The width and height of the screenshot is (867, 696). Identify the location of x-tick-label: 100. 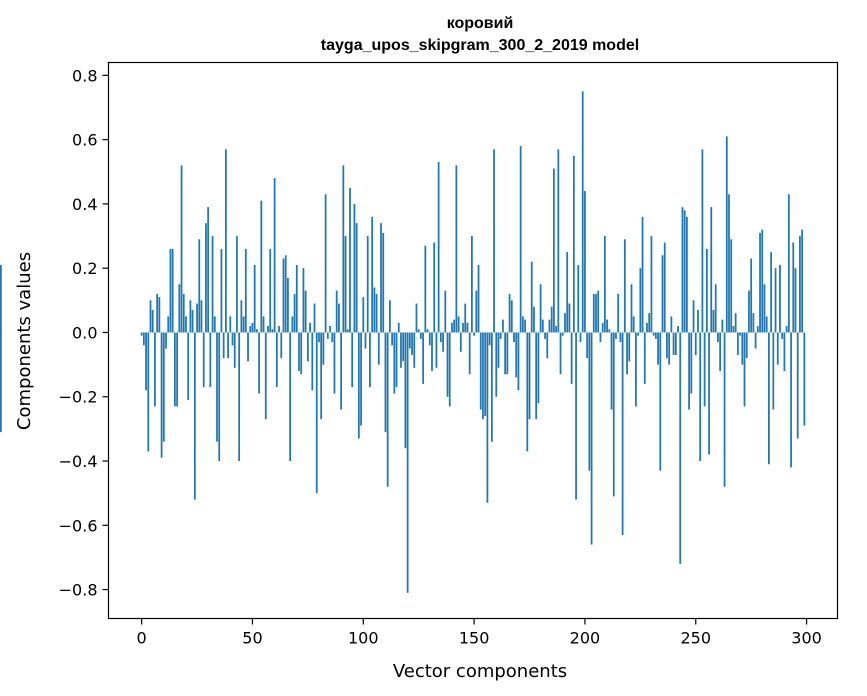
(363, 638).